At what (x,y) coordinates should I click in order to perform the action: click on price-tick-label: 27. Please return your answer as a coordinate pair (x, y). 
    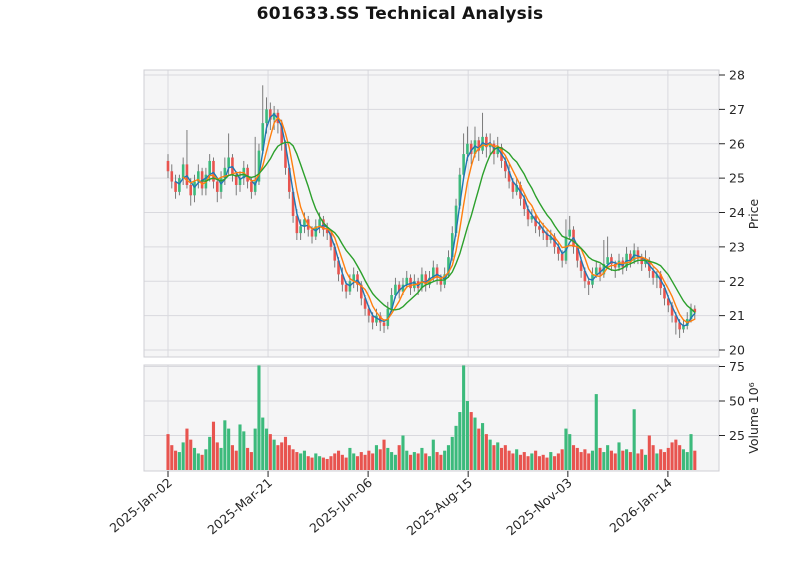
    Looking at the image, I should click on (737, 109).